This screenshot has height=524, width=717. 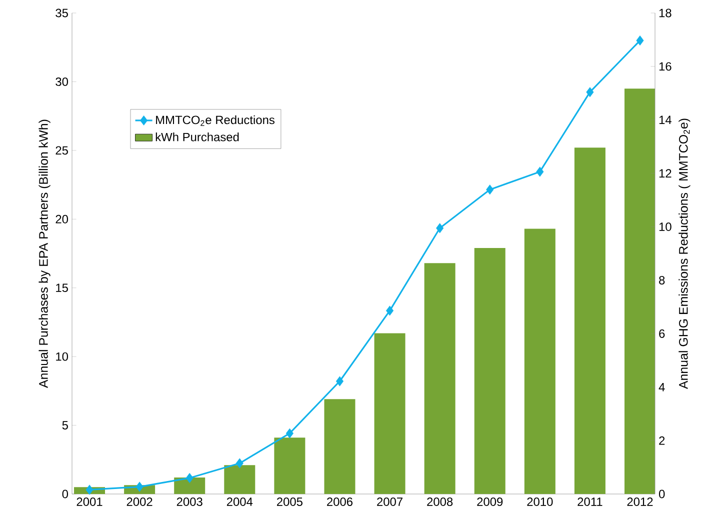 What do you see at coordinates (215, 120) in the screenshot?
I see `legend-label: MMTCO$_{2}$e Reductions` at bounding box center [215, 120].